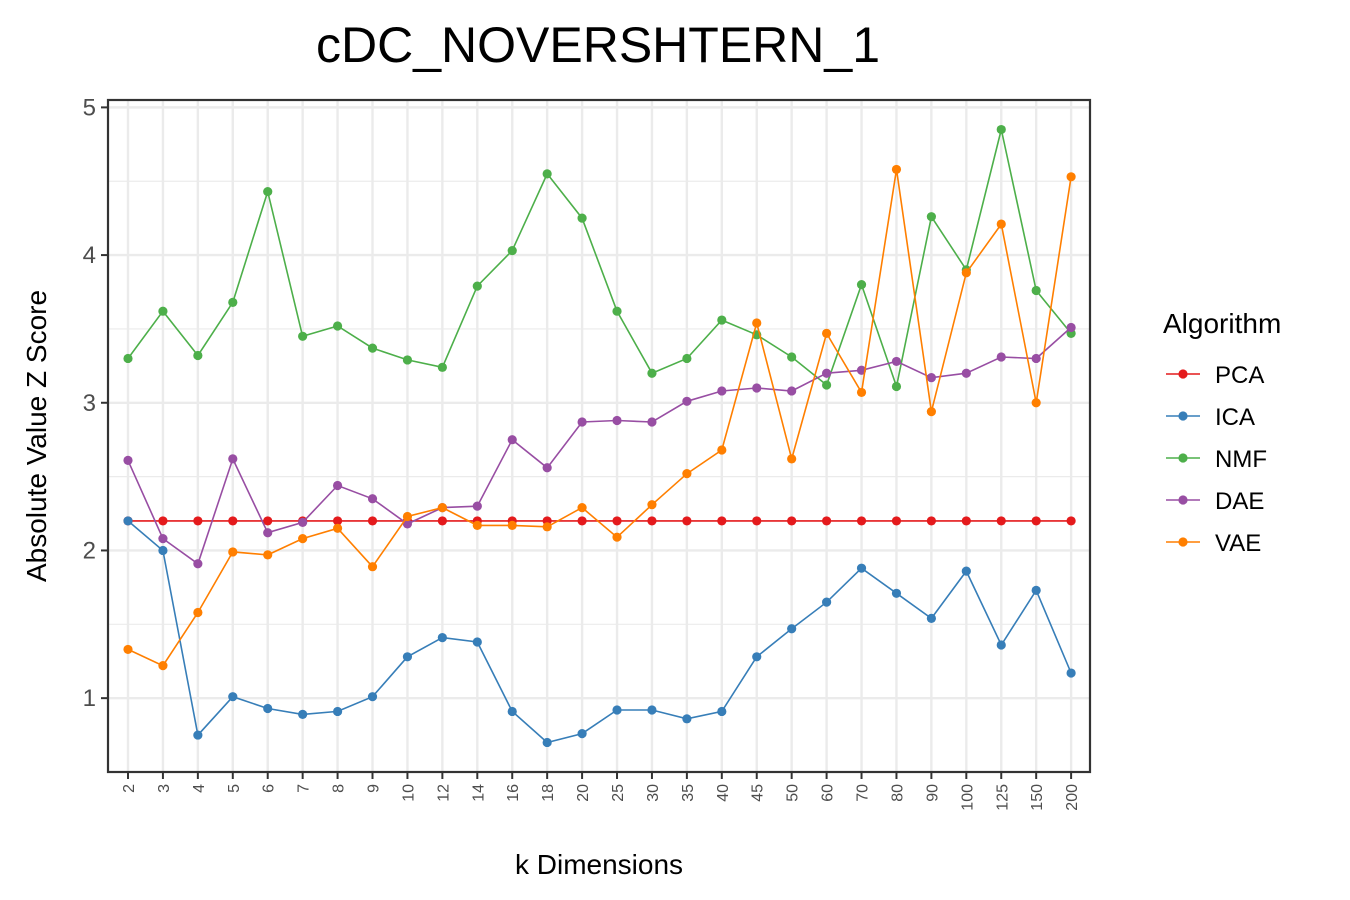 This screenshot has height=900, width=1350. Describe the element at coordinates (89, 698) in the screenshot. I see `y-tick-label: 1` at that location.